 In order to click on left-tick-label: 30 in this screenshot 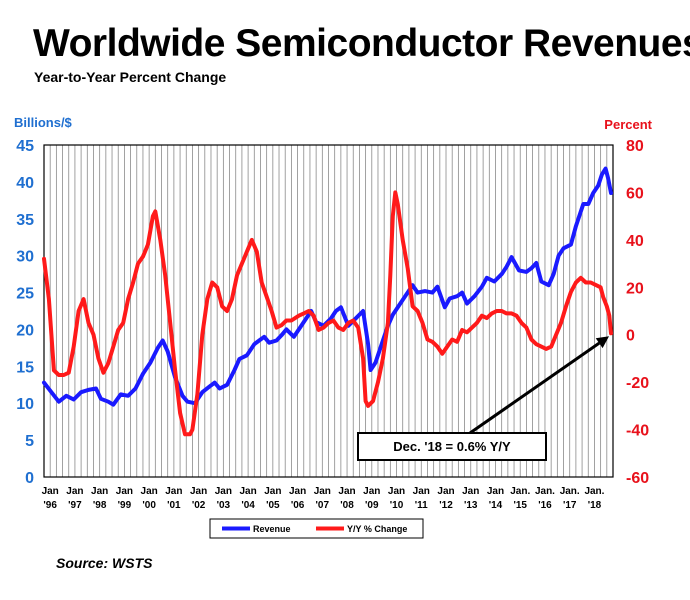, I will do `click(25, 257)`.